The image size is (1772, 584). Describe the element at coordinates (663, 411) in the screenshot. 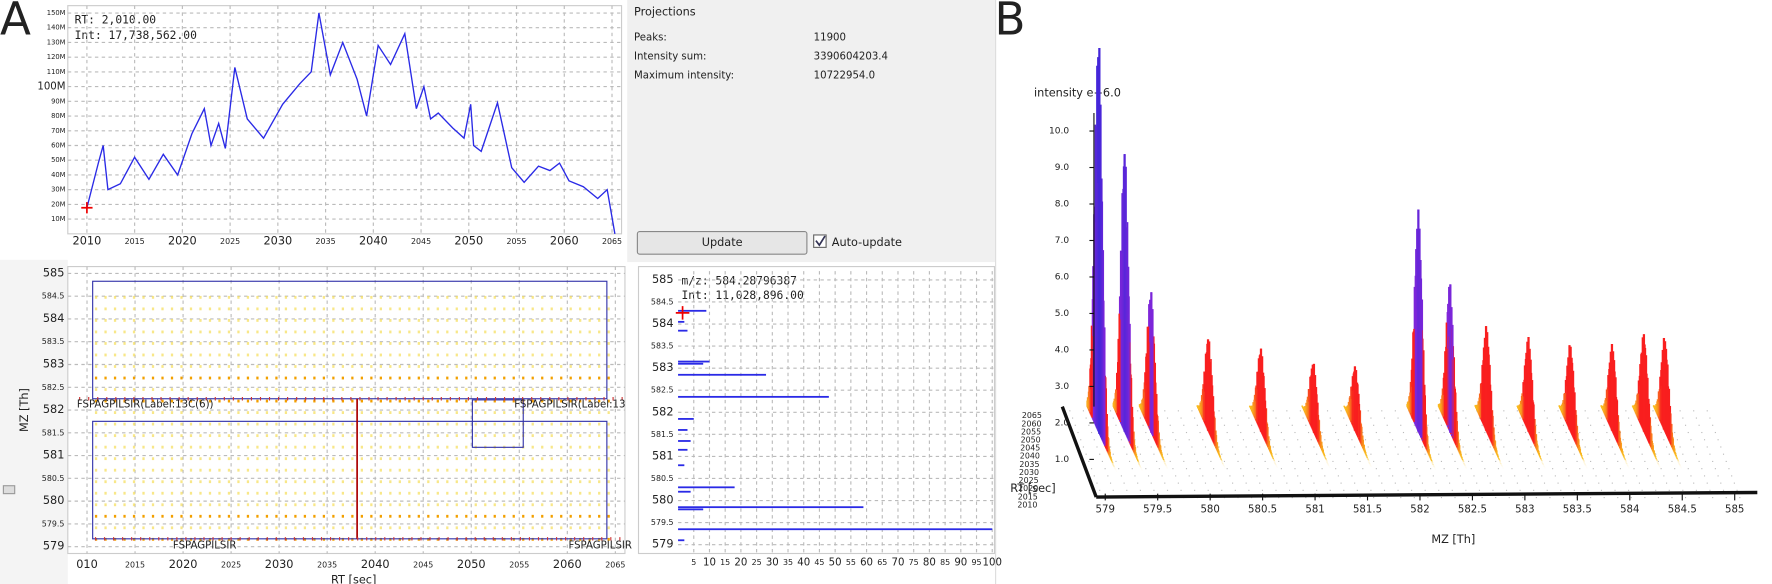

I see `y-tick-label: 582` at that location.